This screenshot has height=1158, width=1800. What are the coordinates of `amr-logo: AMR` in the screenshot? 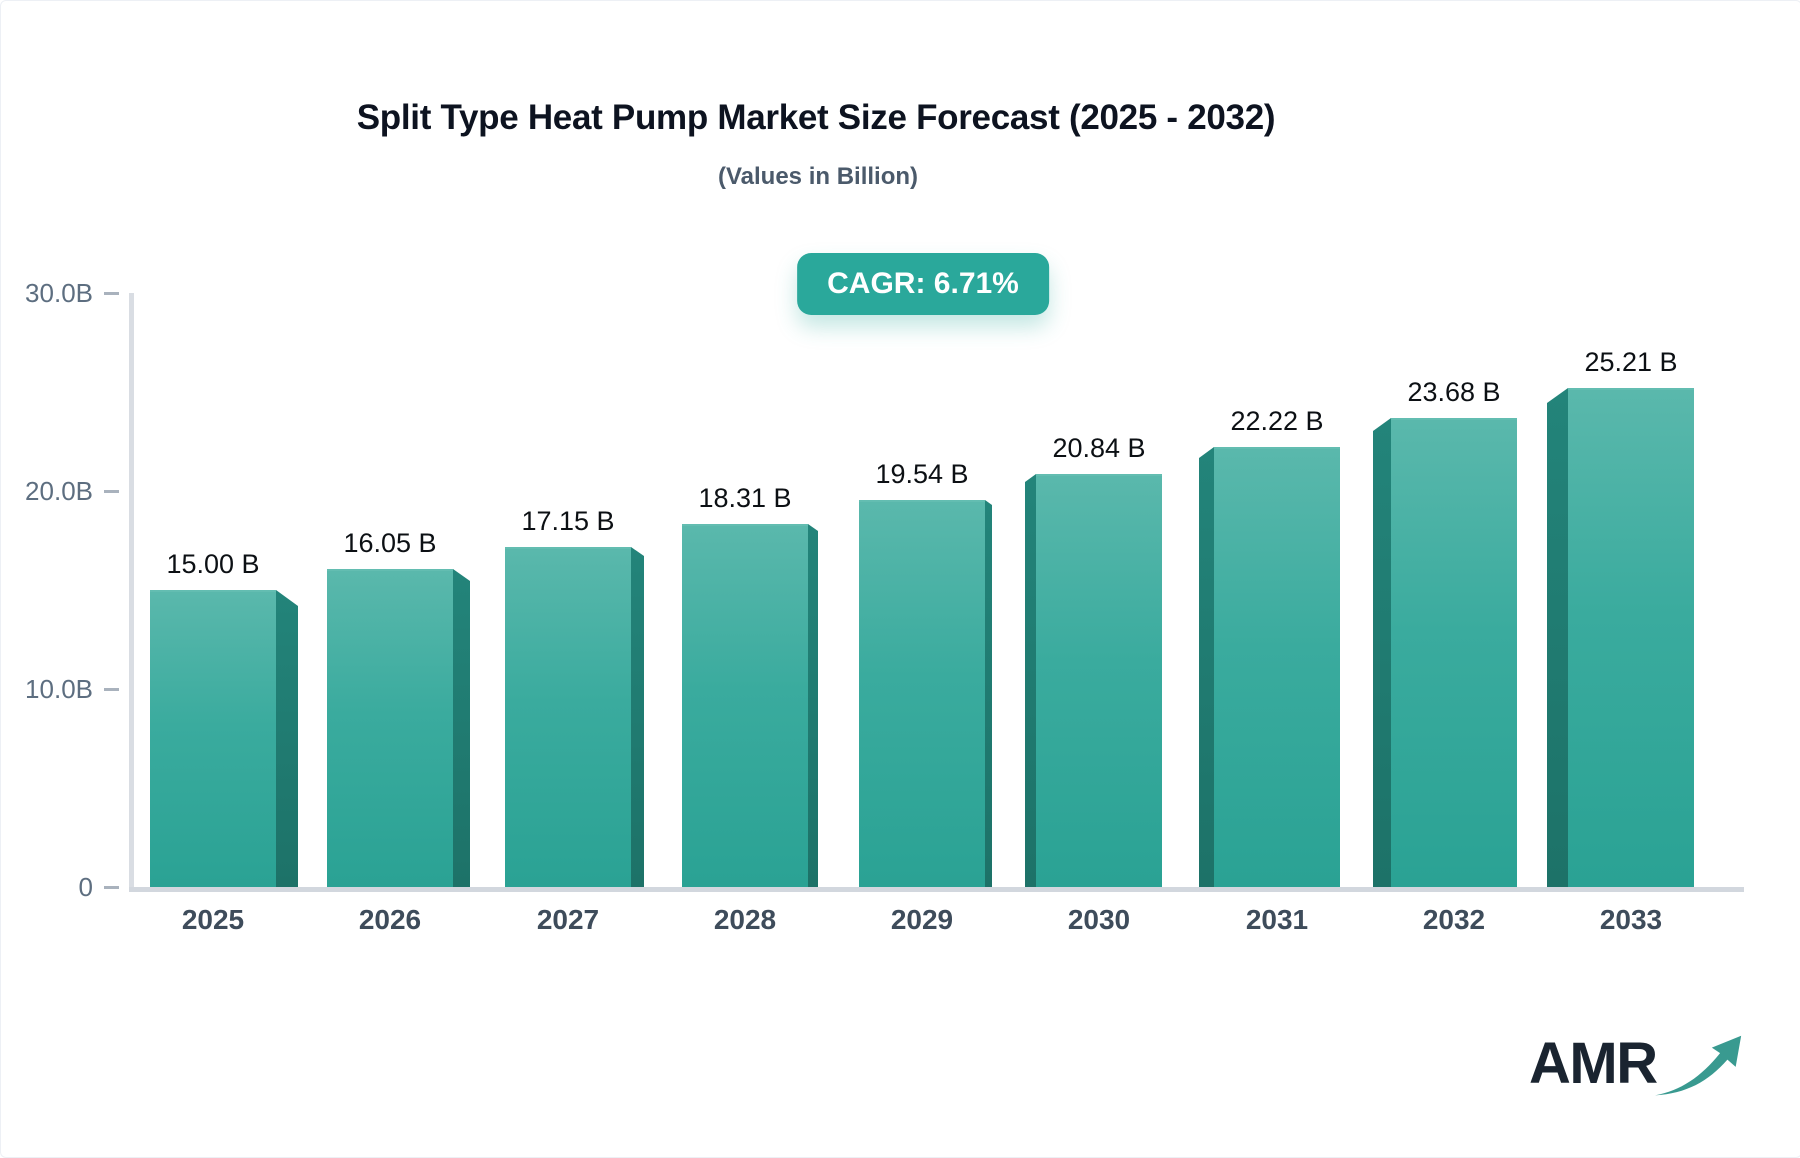 It's located at (1637, 1066).